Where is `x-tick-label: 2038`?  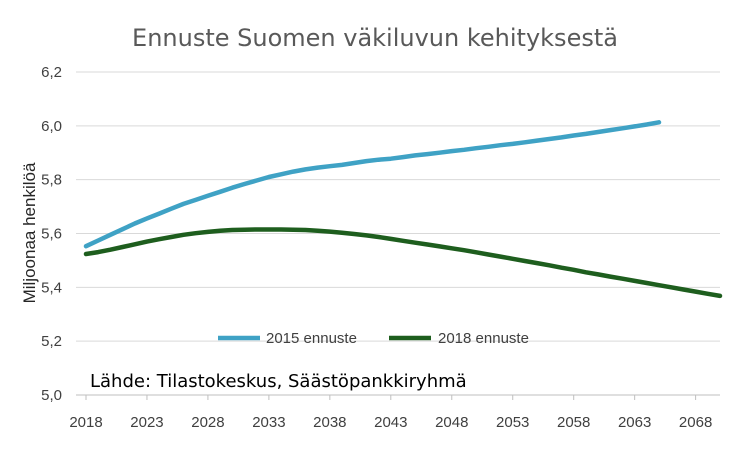
x-tick-label: 2038 is located at coordinates (329, 422).